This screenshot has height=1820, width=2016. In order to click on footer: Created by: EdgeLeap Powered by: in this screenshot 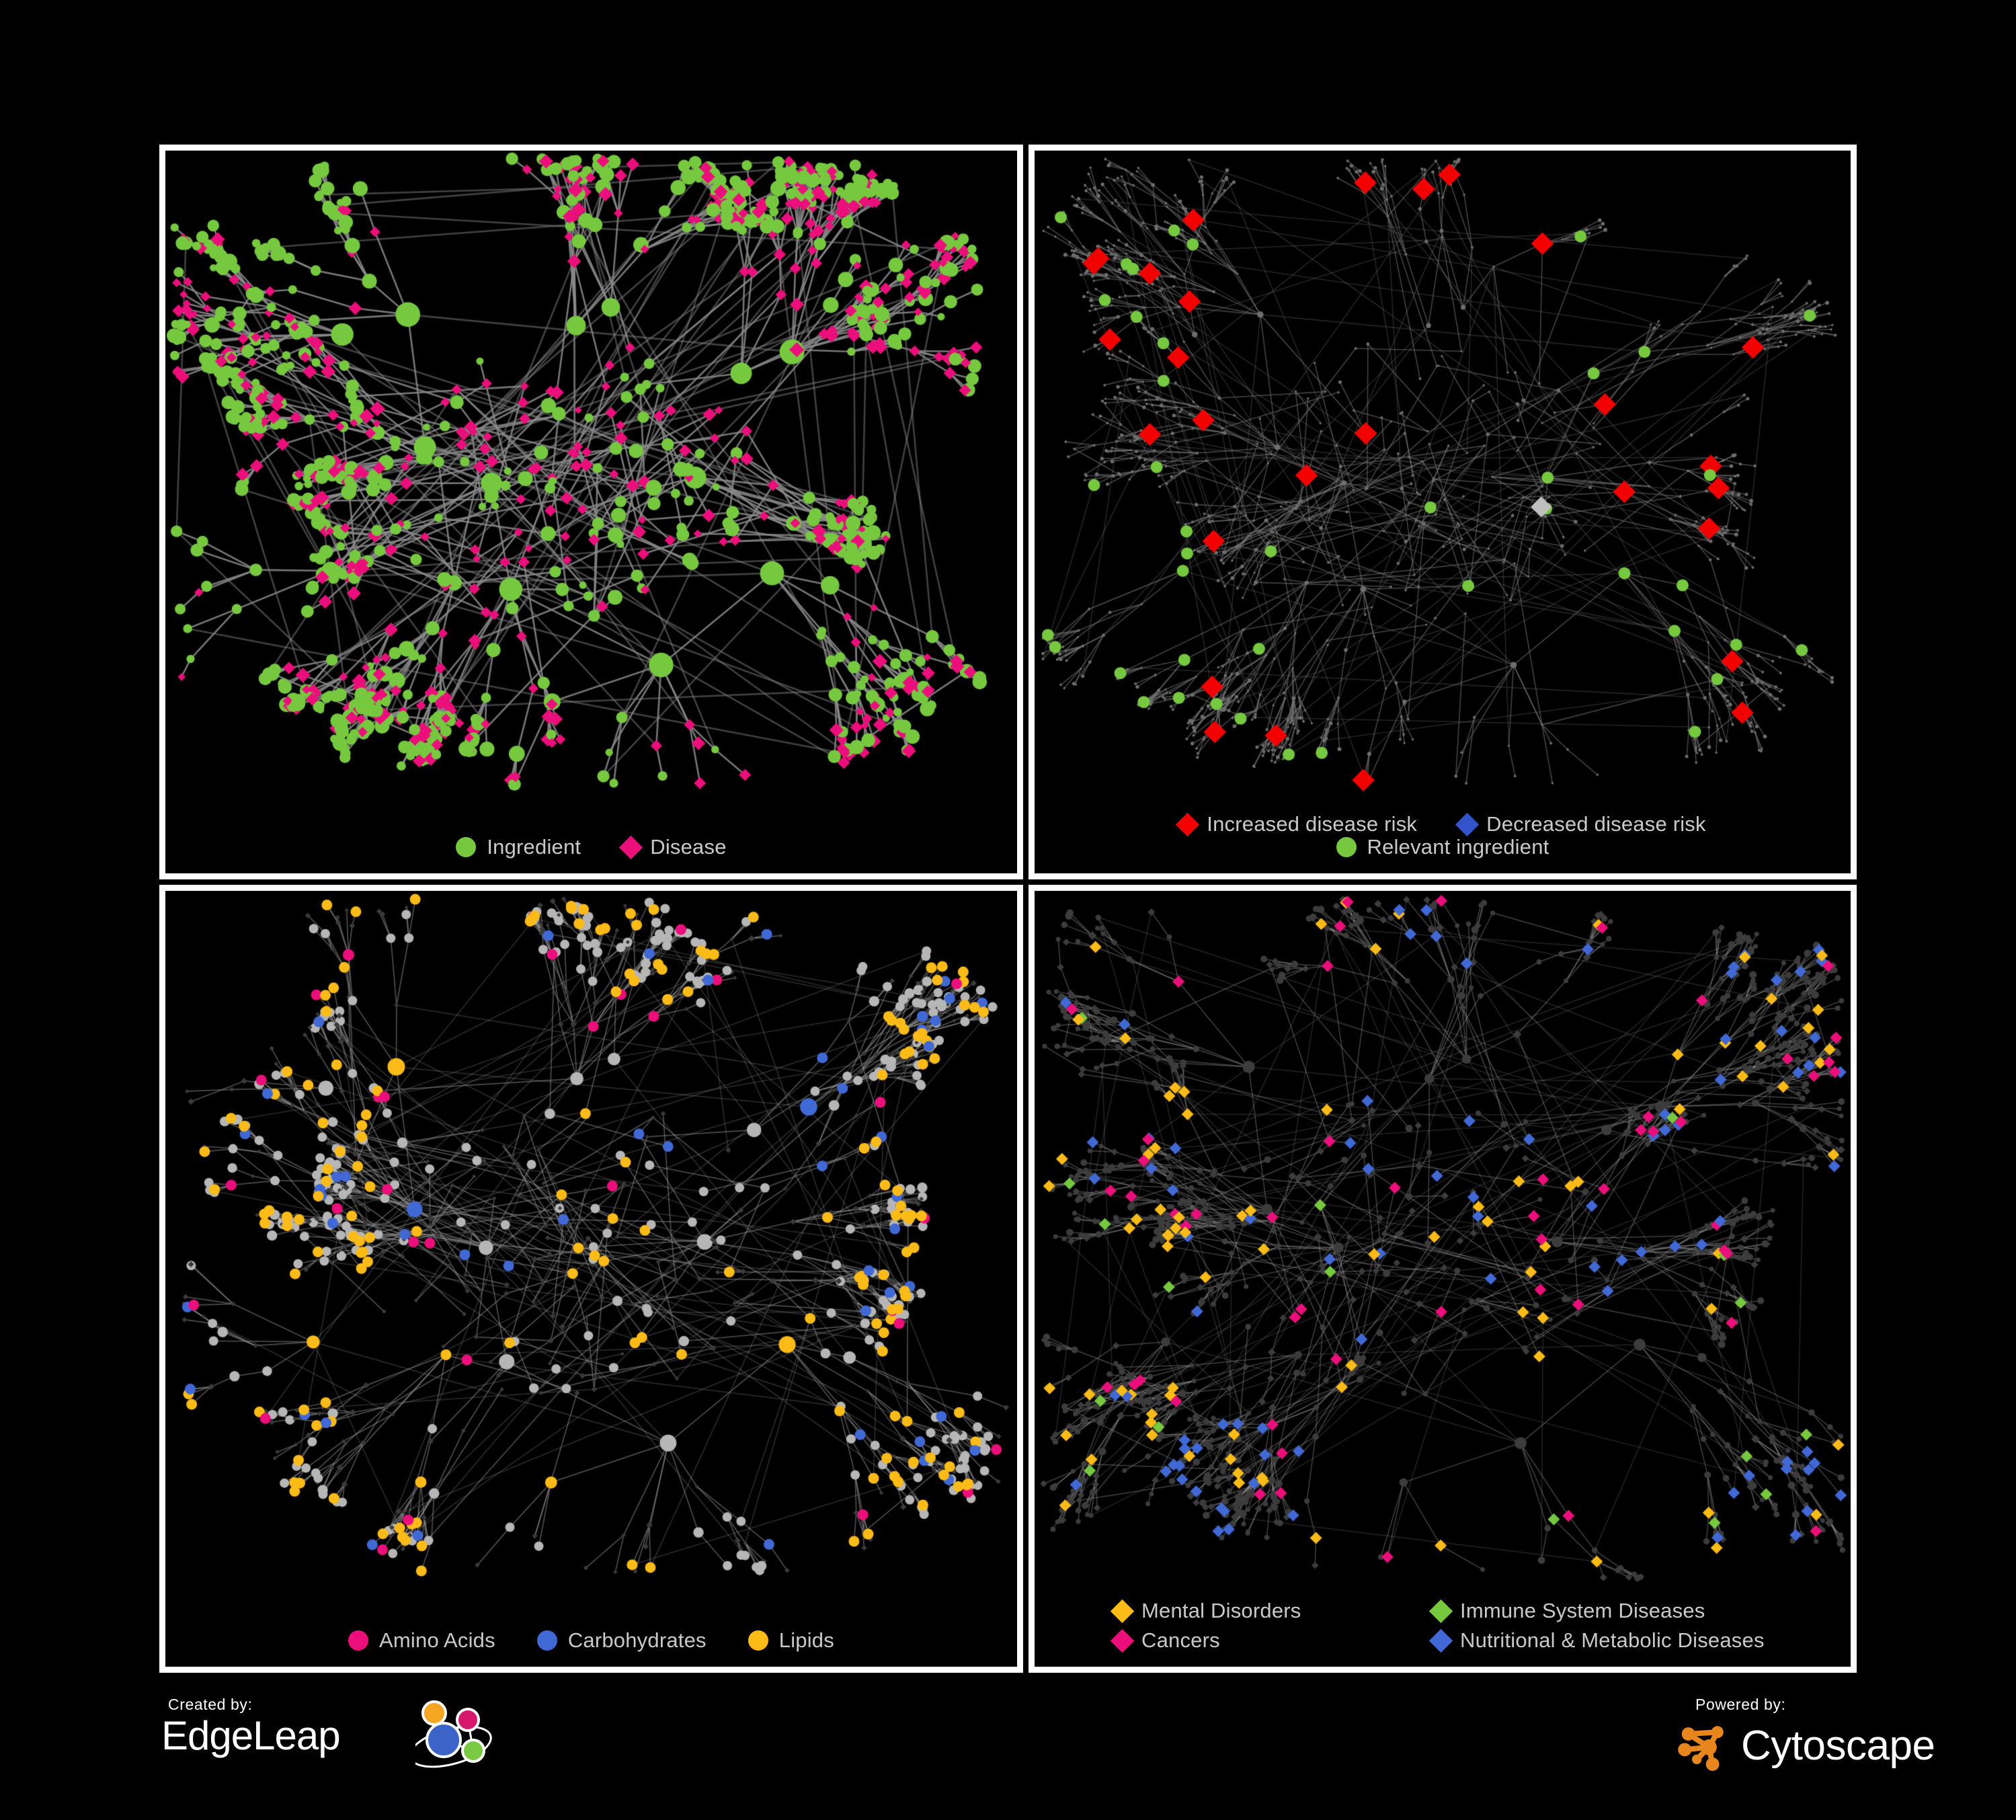, I will do `click(1008, 1750)`.